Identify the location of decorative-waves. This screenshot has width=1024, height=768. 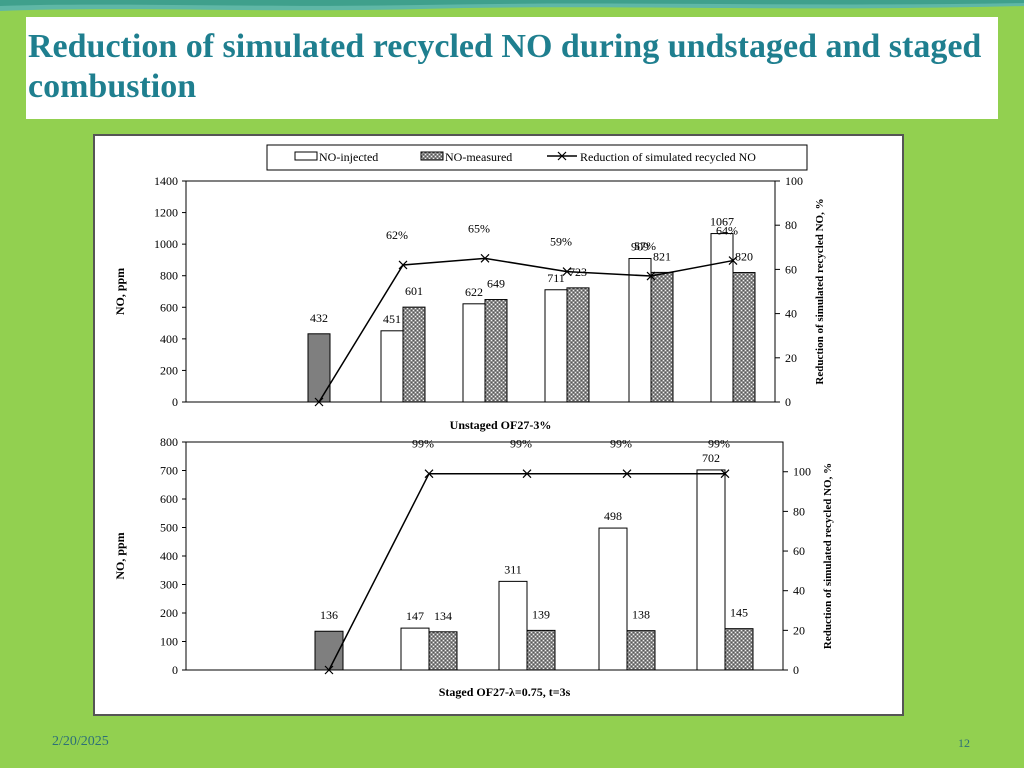
(512, 8).